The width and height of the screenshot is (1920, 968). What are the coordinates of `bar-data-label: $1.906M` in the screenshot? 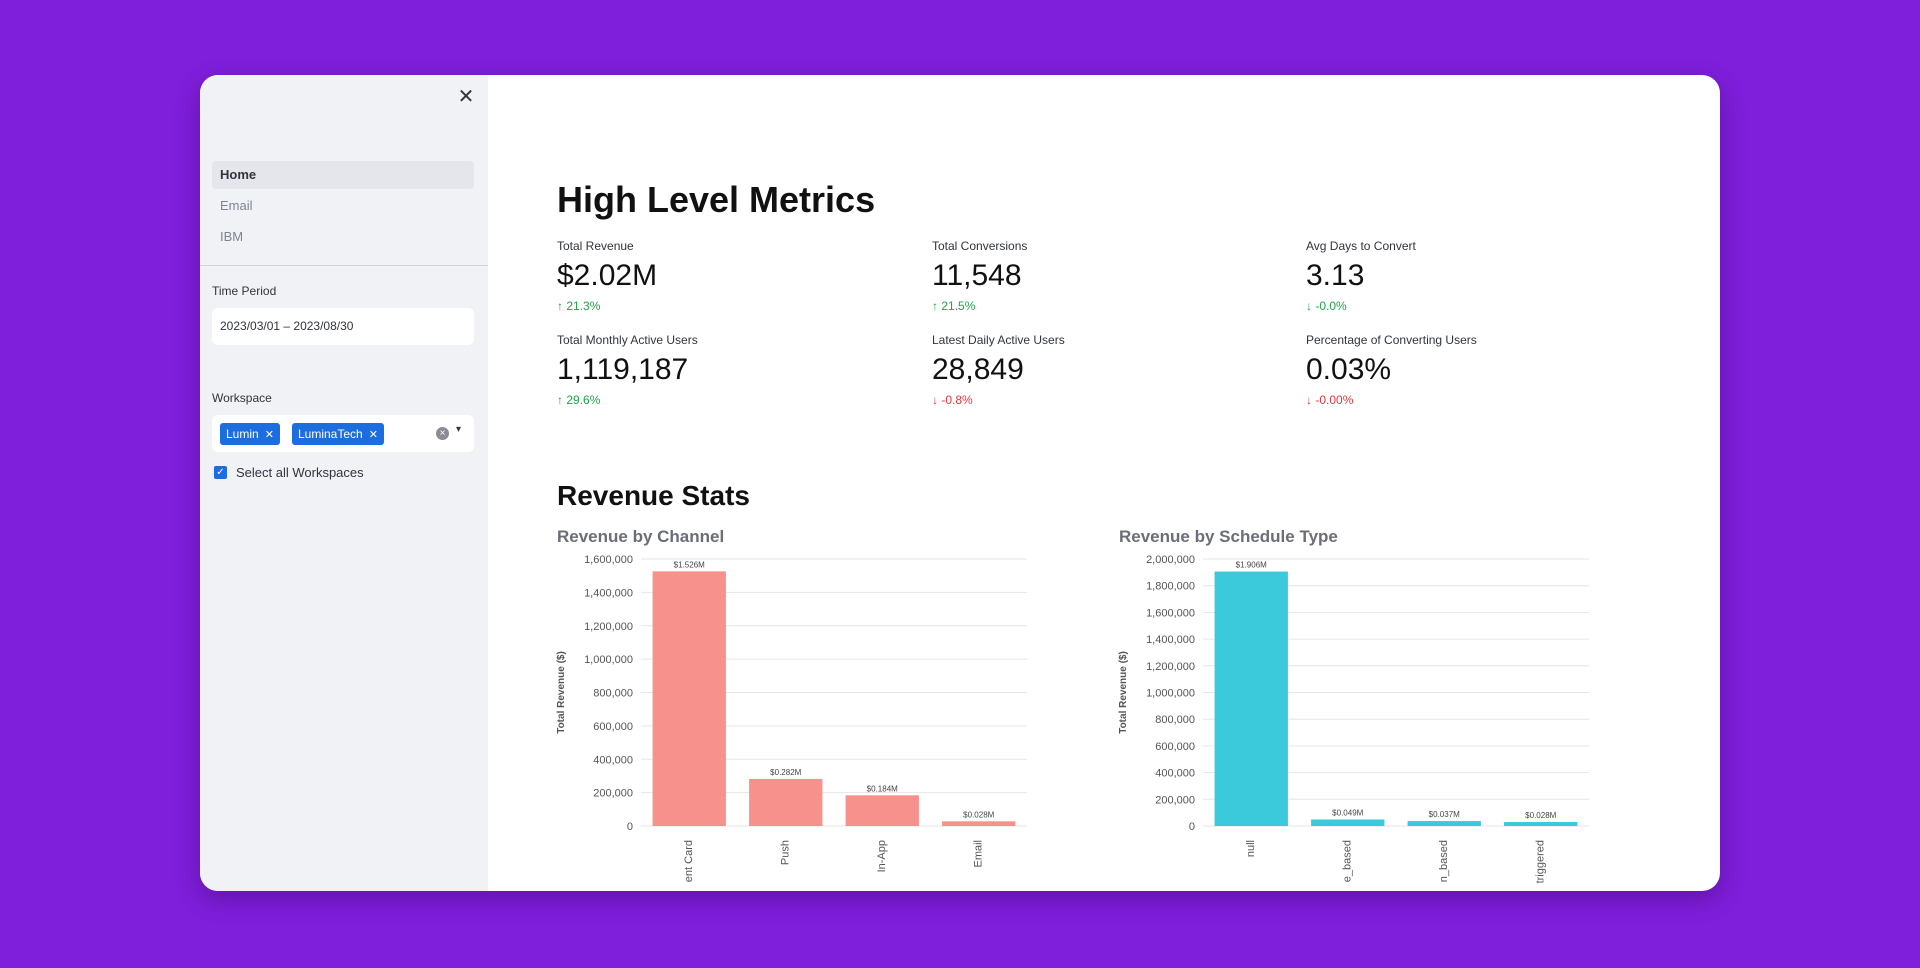 It's located at (1251, 565).